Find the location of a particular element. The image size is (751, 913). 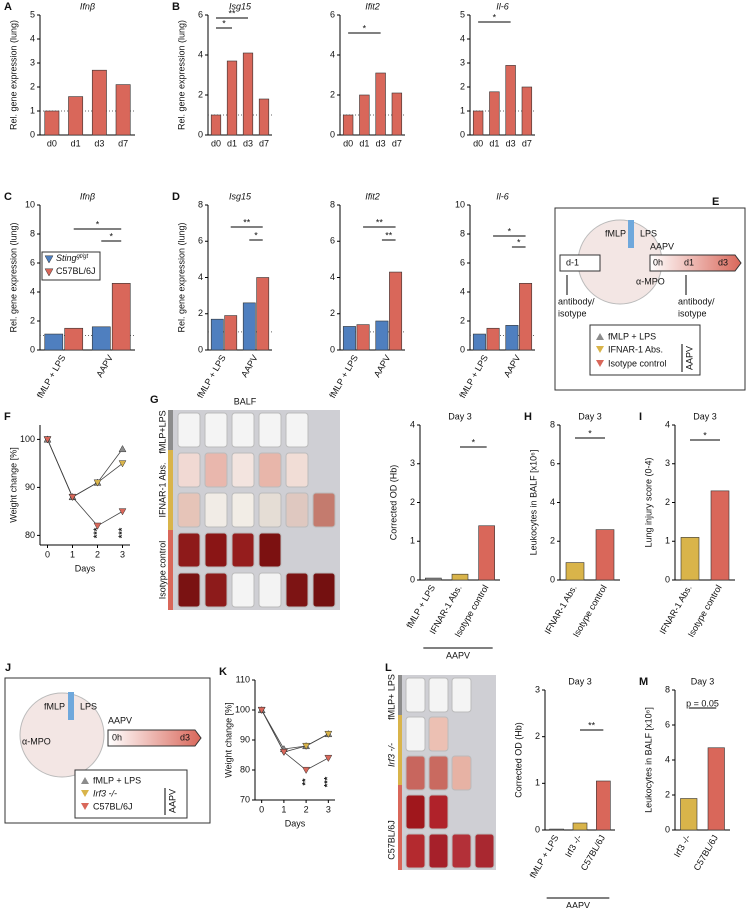

x-tick-label: d7 is located at coordinates (264, 143).